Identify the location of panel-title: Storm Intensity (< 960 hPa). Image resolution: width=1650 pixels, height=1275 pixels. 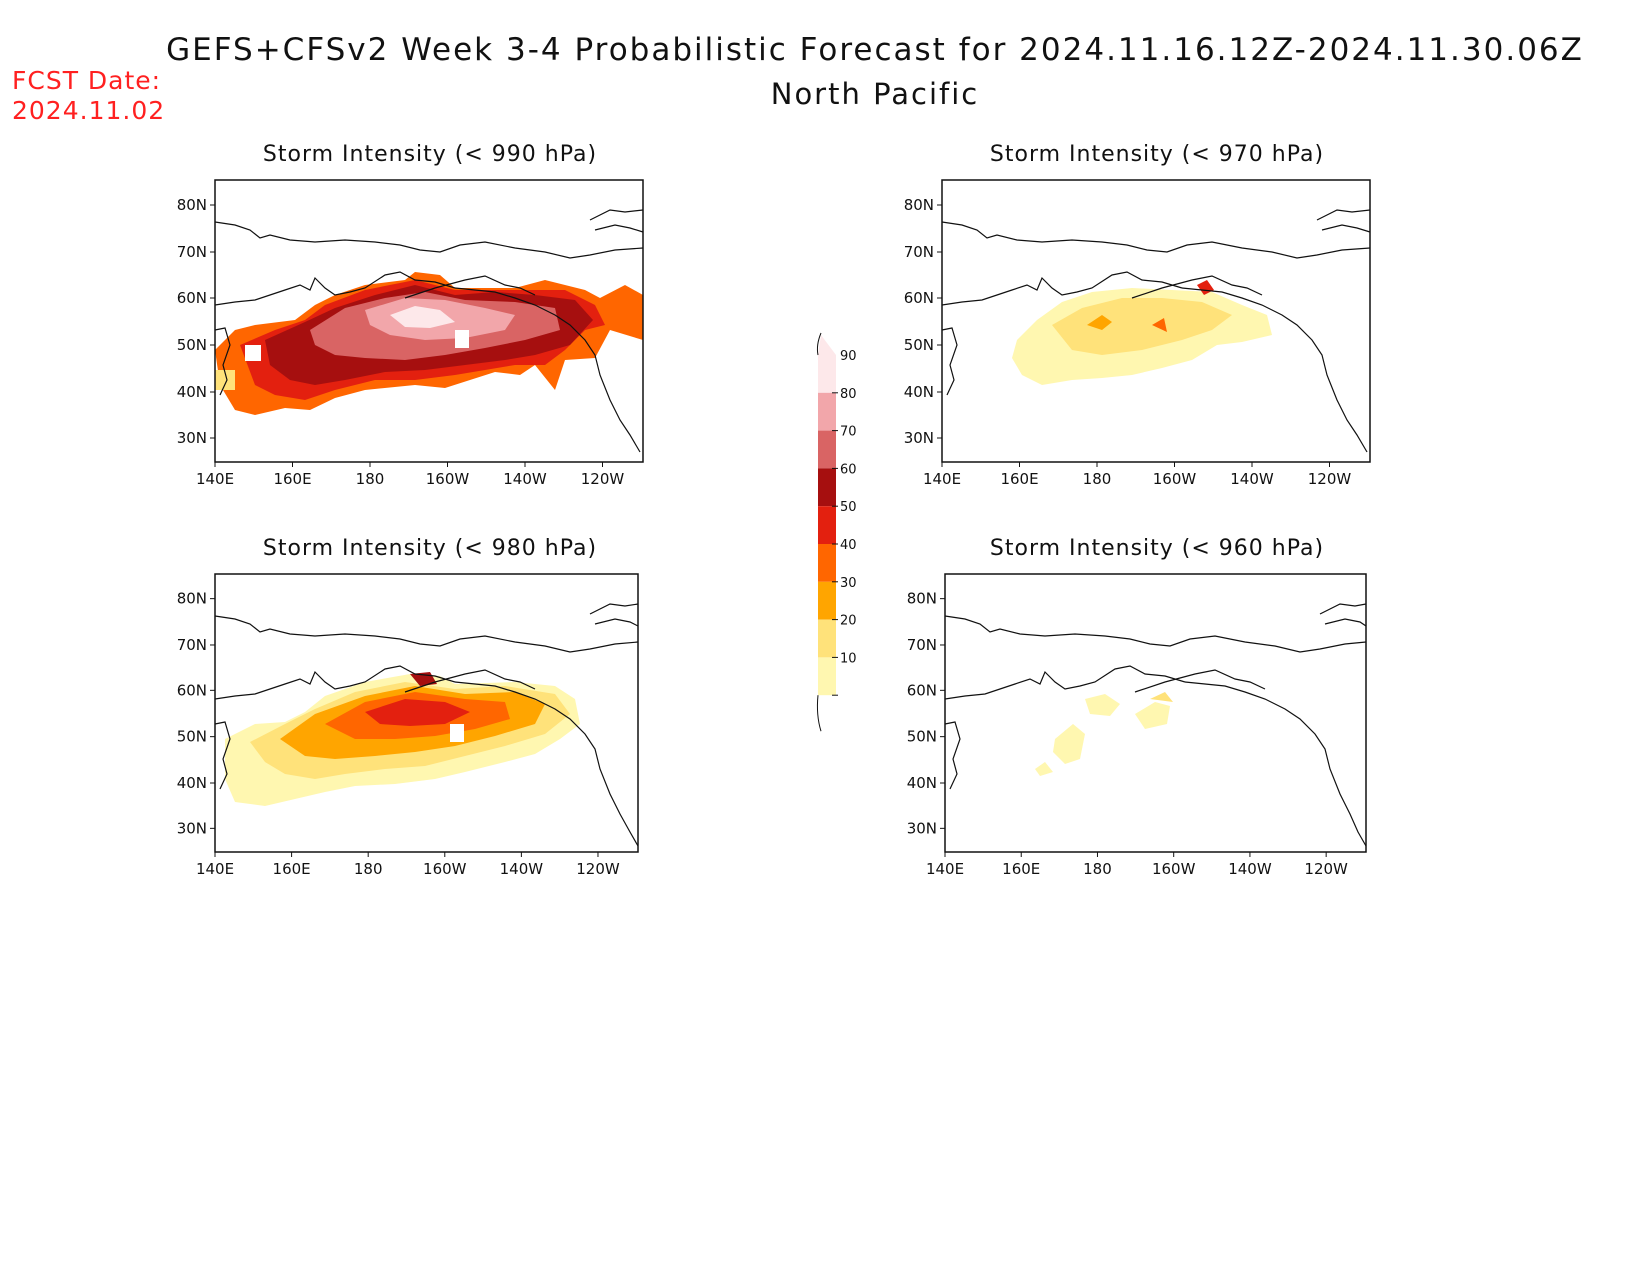
(1157, 548).